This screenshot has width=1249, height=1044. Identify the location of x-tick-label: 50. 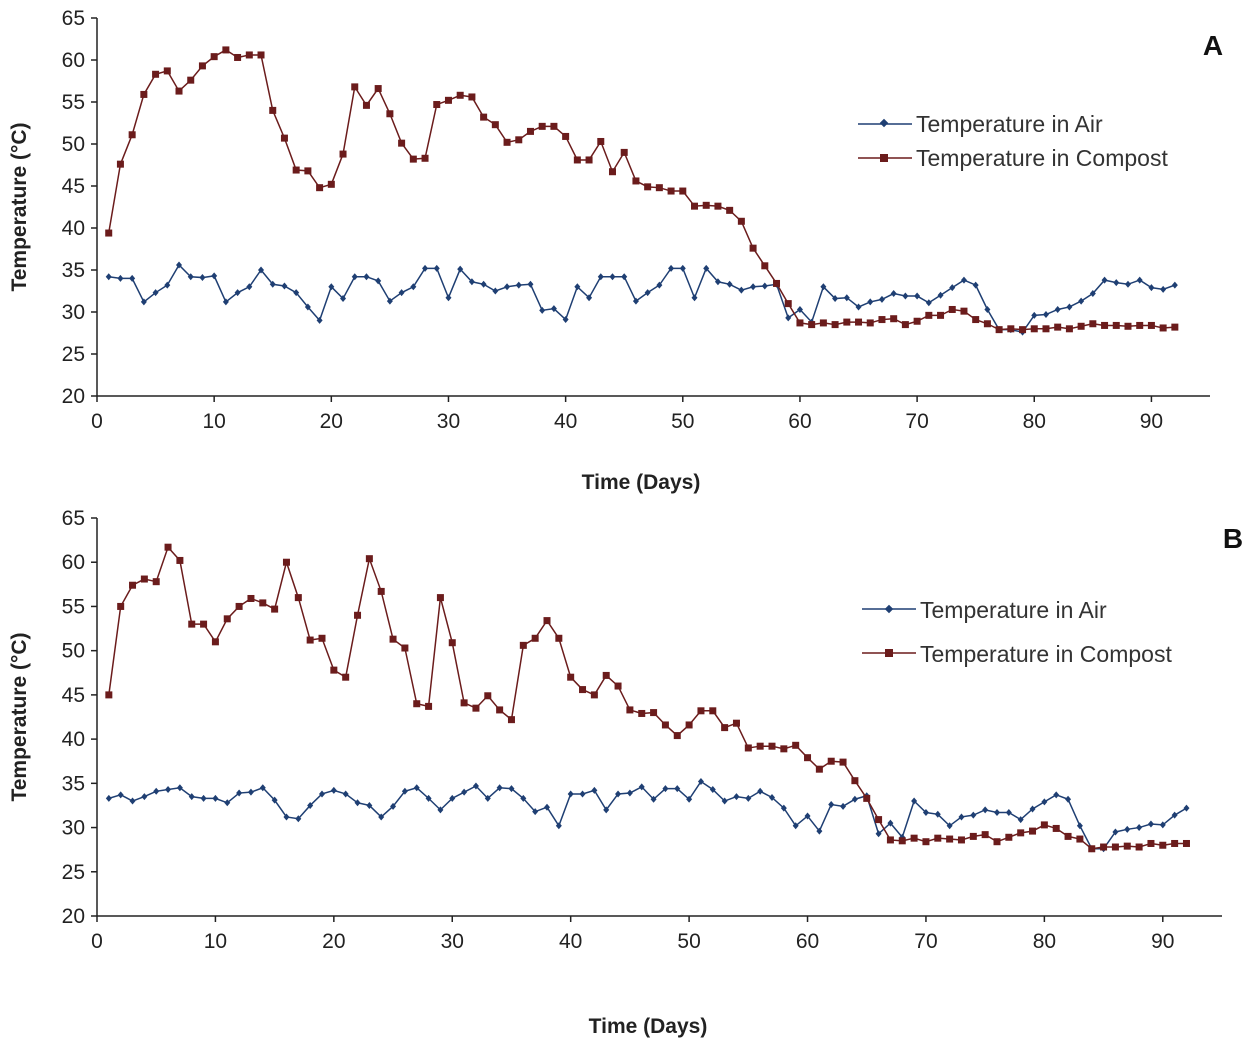
(682, 421).